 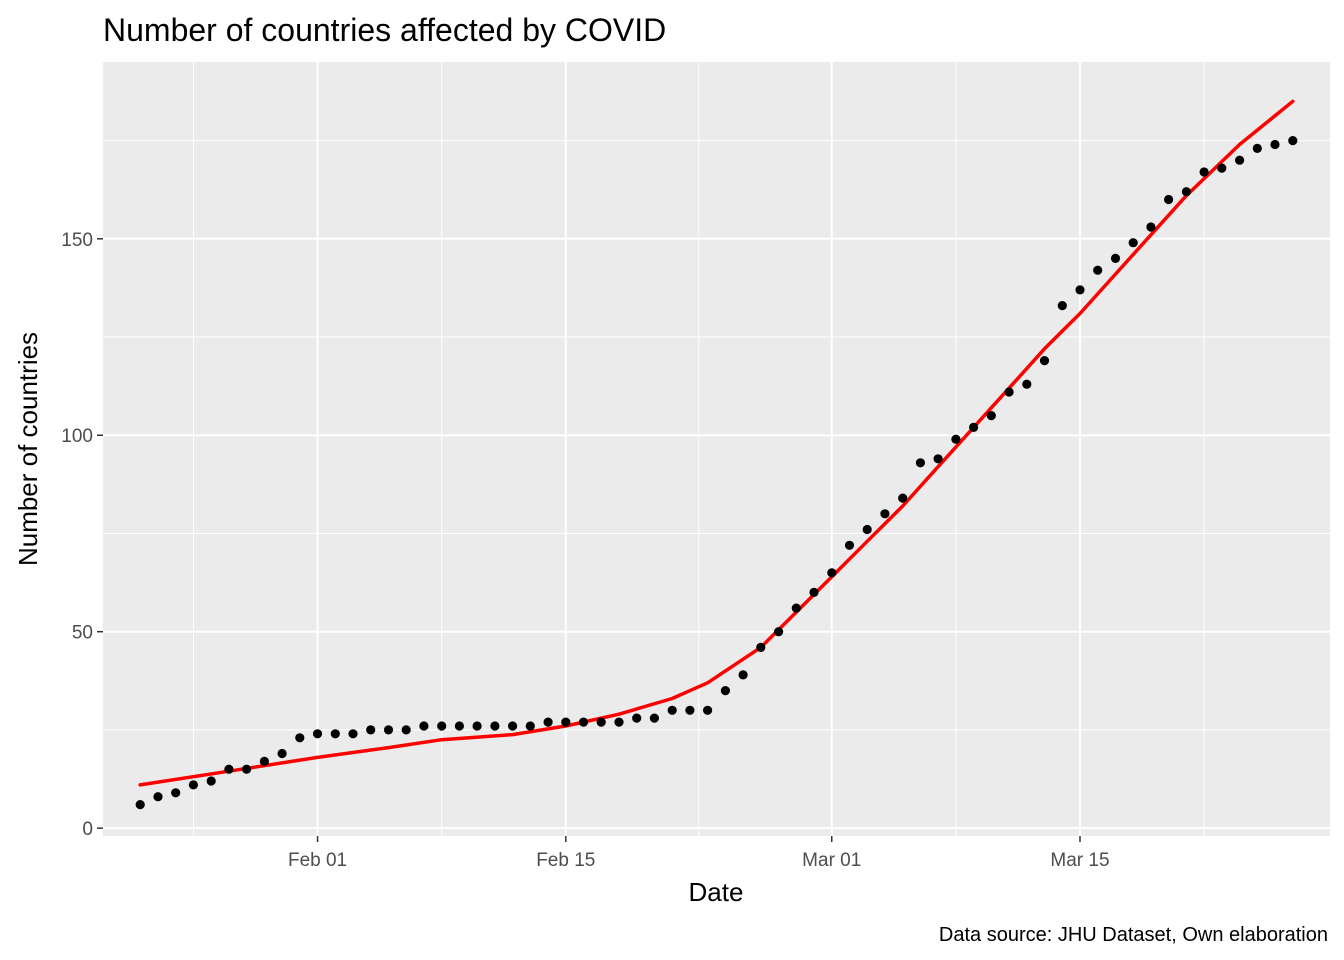 I want to click on x-tick-label: Feb 01, so click(x=317, y=860).